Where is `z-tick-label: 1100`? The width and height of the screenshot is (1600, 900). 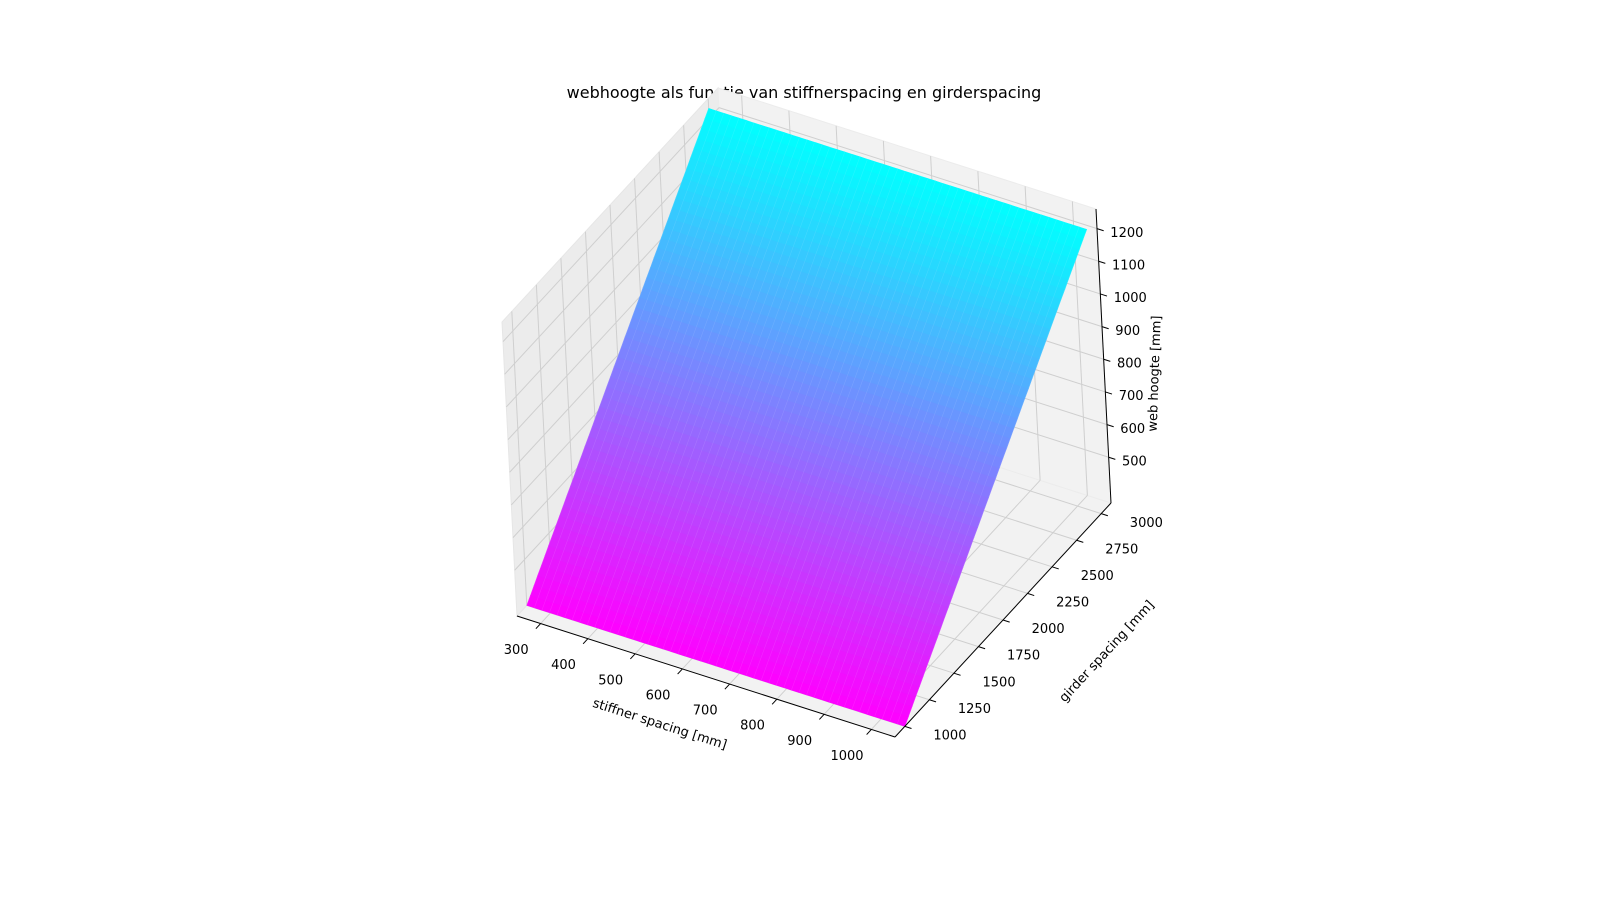
z-tick-label: 1100 is located at coordinates (1128, 266).